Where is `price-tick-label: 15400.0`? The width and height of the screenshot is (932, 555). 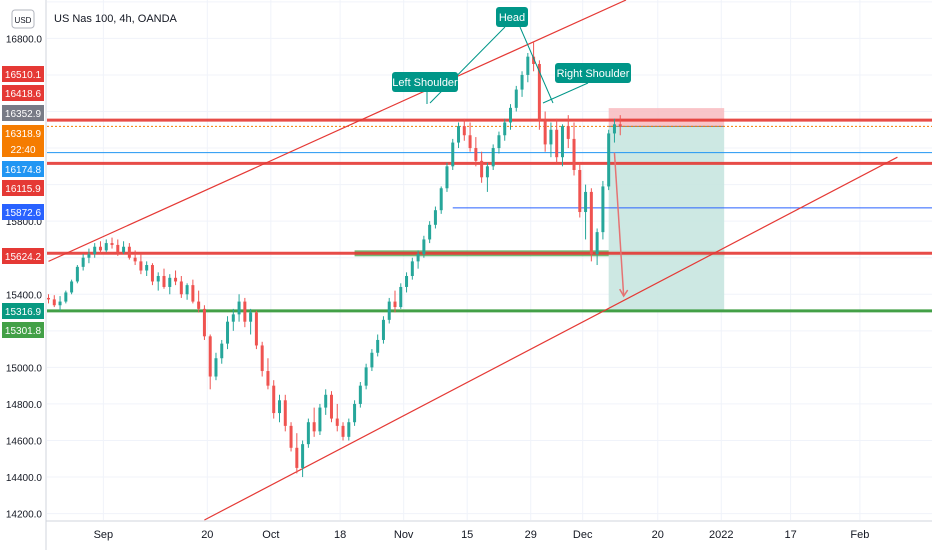
price-tick-label: 15400.0 is located at coordinates (24, 295).